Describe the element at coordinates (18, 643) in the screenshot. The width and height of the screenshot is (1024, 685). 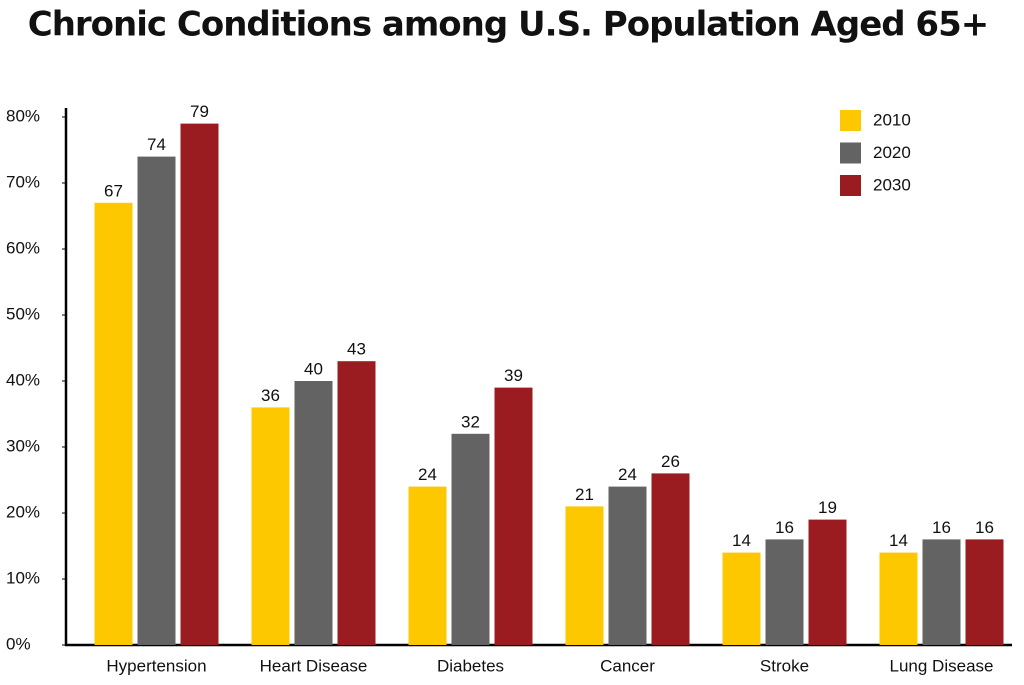
I see `y-tick-label: 0%` at that location.